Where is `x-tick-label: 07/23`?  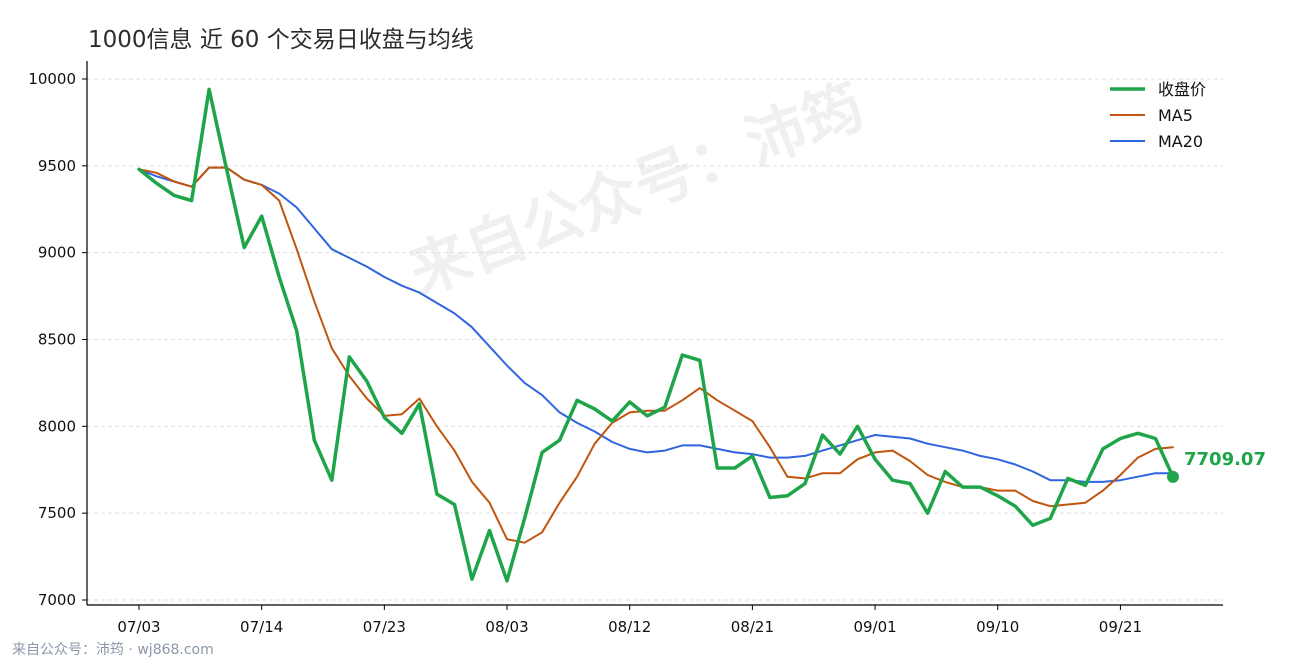 x-tick-label: 07/23 is located at coordinates (384, 627).